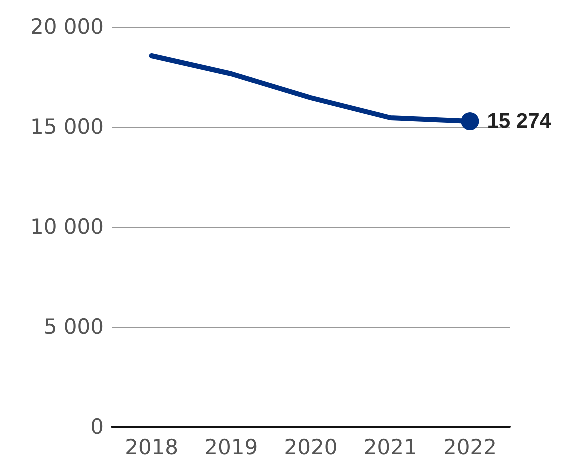 Image resolution: width=580 pixels, height=463 pixels. What do you see at coordinates (152, 448) in the screenshot?
I see `x-tick-label: 2018` at bounding box center [152, 448].